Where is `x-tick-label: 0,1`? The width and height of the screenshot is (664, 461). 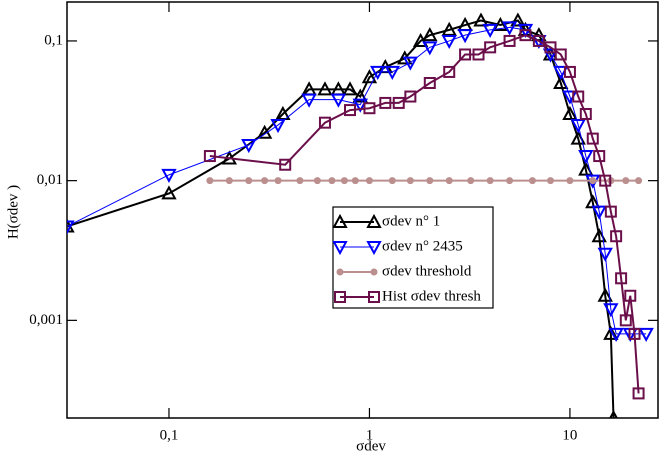 x-tick-label: 0,1 is located at coordinates (169, 435).